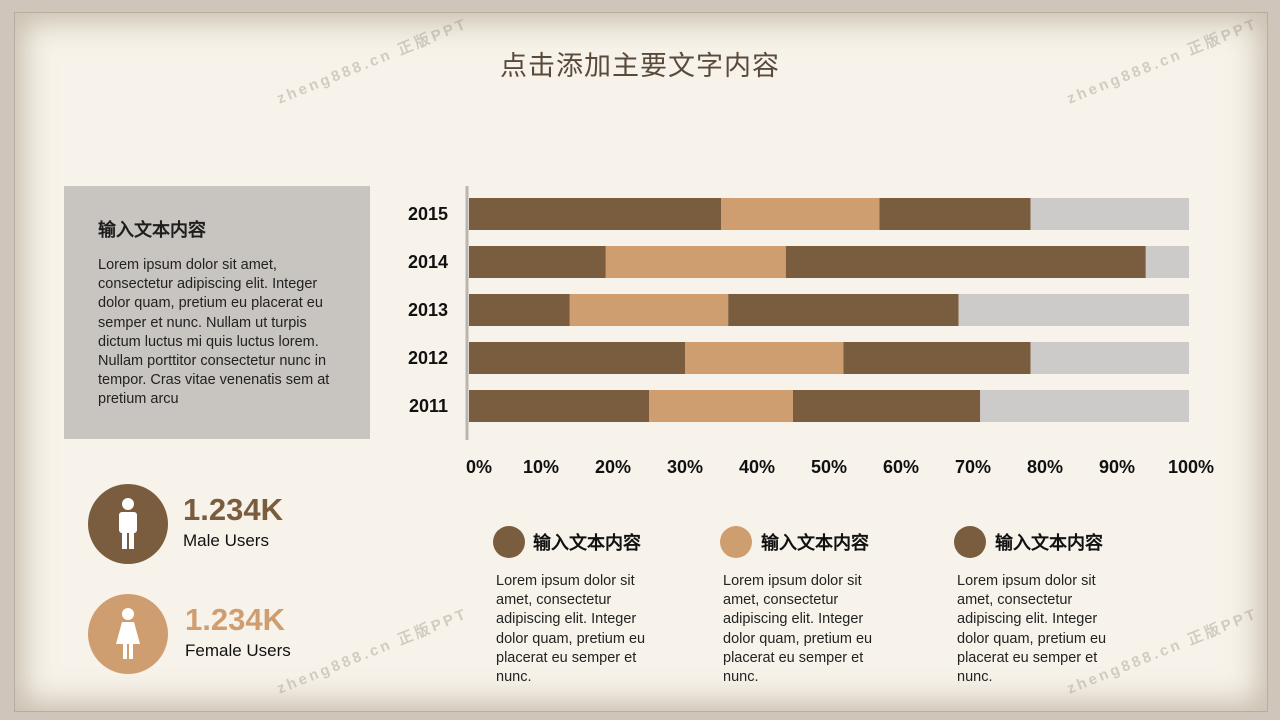 Image resolution: width=1280 pixels, height=720 pixels. I want to click on male-badge, so click(128, 524).